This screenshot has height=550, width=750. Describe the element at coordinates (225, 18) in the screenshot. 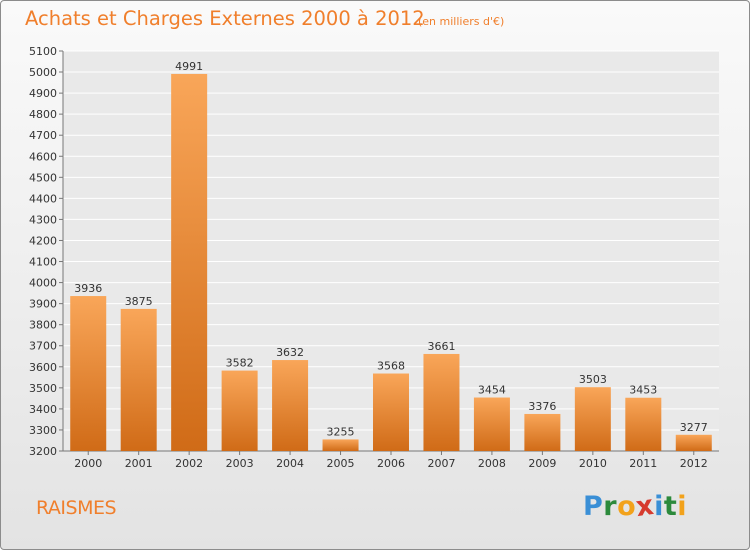

I see `chart-title: Achats et Charges Externes 2000 à 2012` at that location.